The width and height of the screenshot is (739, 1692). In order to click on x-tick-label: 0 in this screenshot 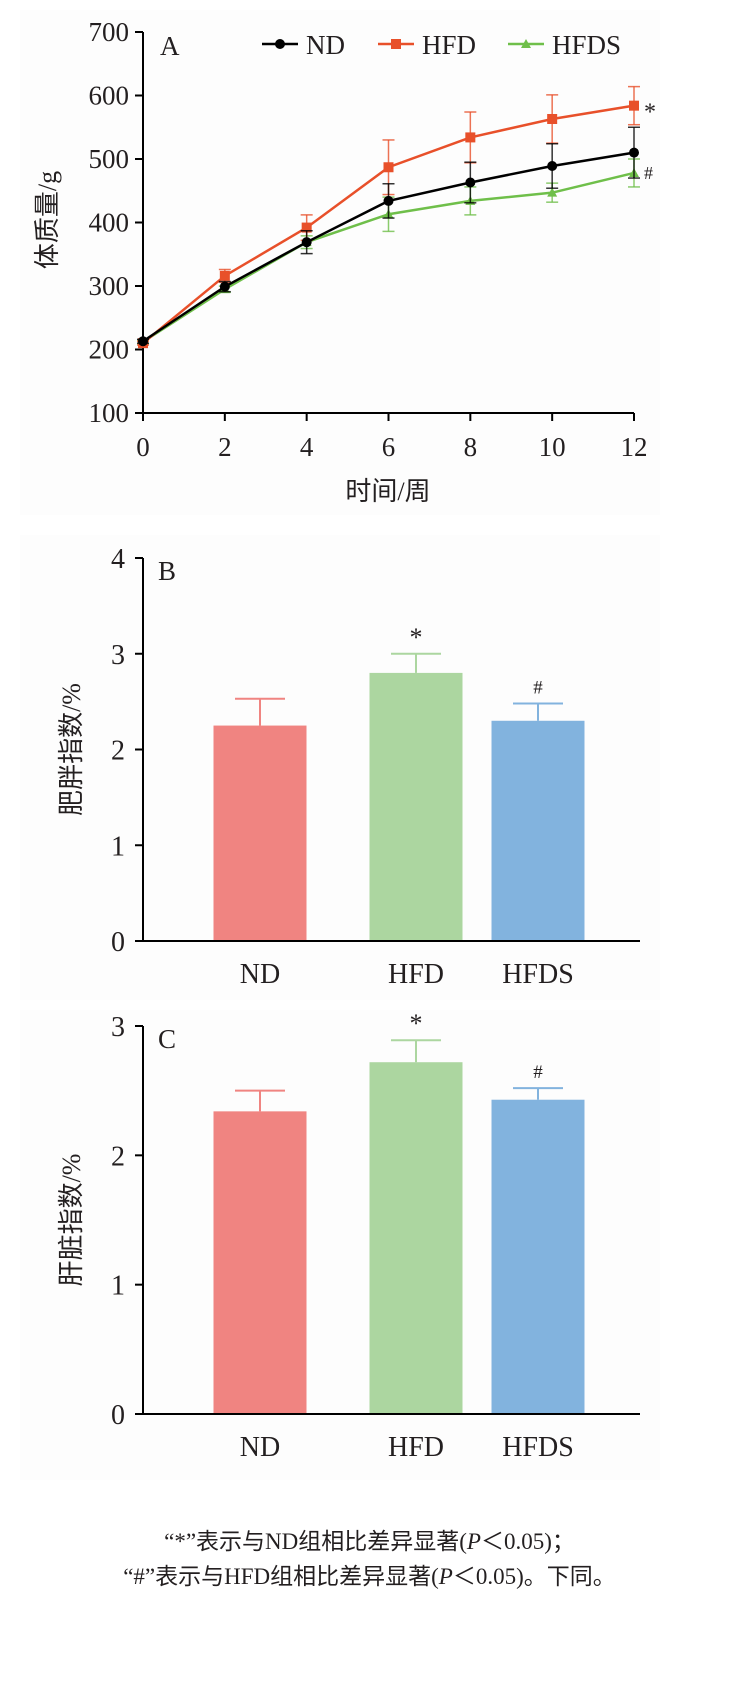, I will do `click(143, 447)`.